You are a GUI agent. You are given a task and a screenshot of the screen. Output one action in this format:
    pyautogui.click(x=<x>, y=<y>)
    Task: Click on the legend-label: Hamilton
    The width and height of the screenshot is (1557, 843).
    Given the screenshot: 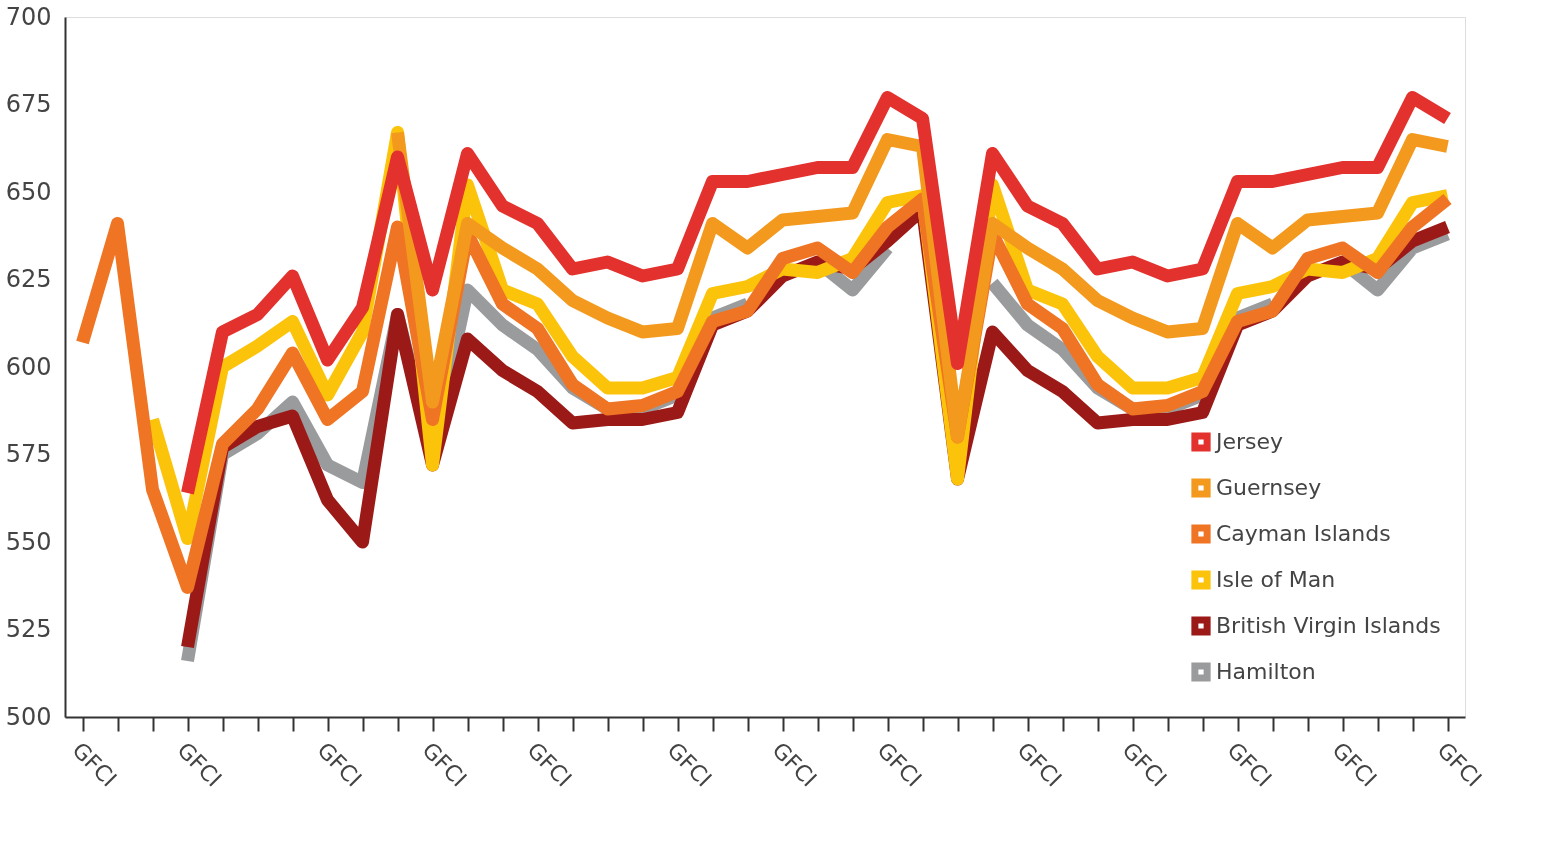 What is the action you would take?
    pyautogui.click(x=1266, y=671)
    